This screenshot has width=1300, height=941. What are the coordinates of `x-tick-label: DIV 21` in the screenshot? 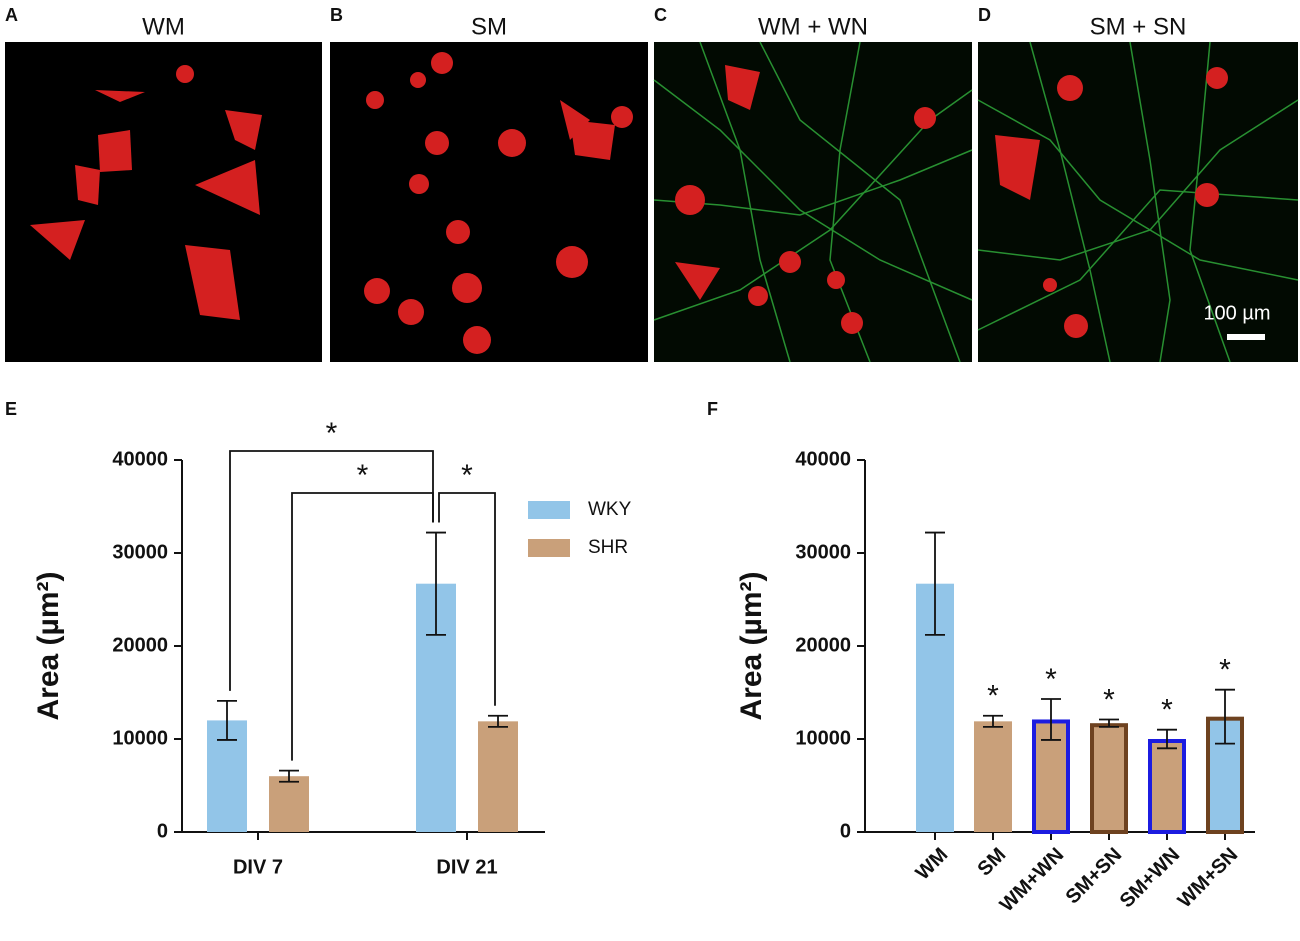 It's located at (466, 867).